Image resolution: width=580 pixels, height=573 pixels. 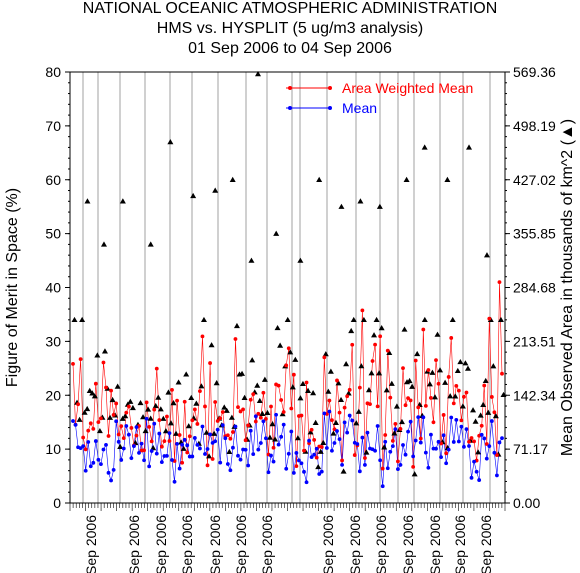 I want to click on y2-tick-label: 213.51, so click(x=534, y=341).